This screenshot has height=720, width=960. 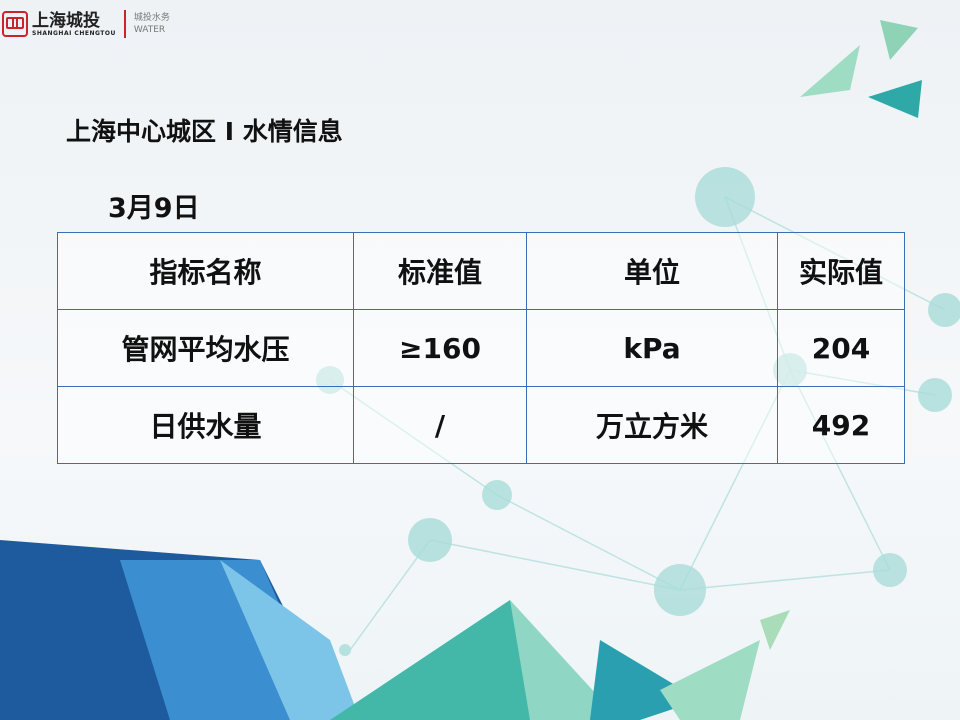 I want to click on header-cell: 标准值, so click(x=440, y=271).